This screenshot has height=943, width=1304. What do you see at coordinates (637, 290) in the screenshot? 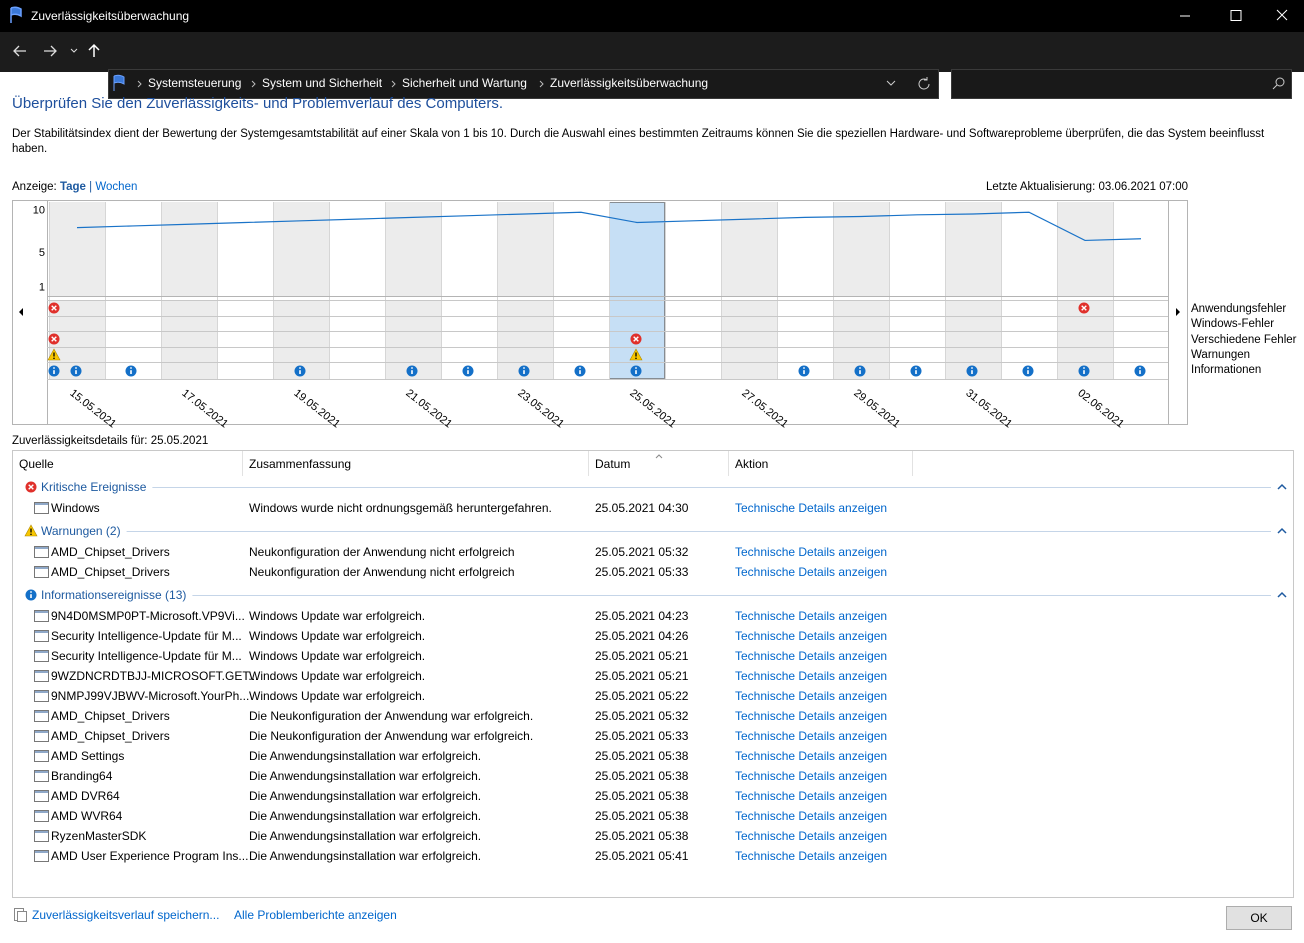
I see `selected-day` at bounding box center [637, 290].